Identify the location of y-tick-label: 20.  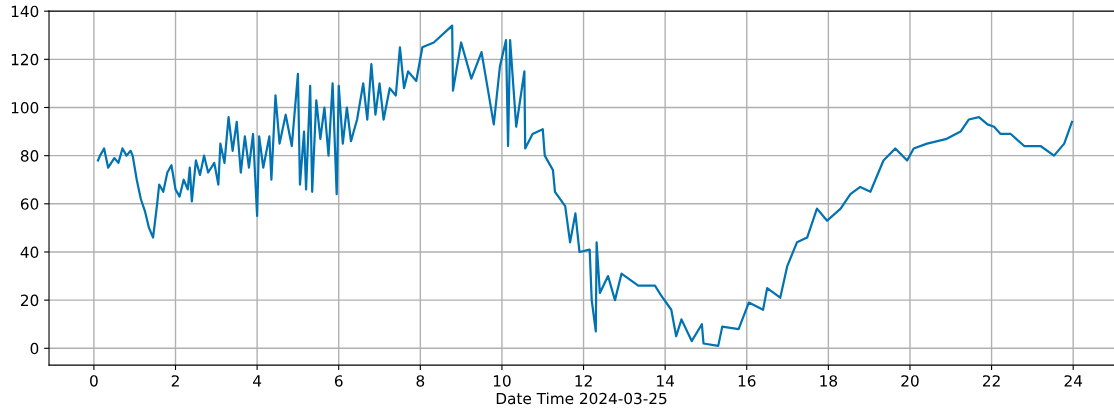
(29, 300).